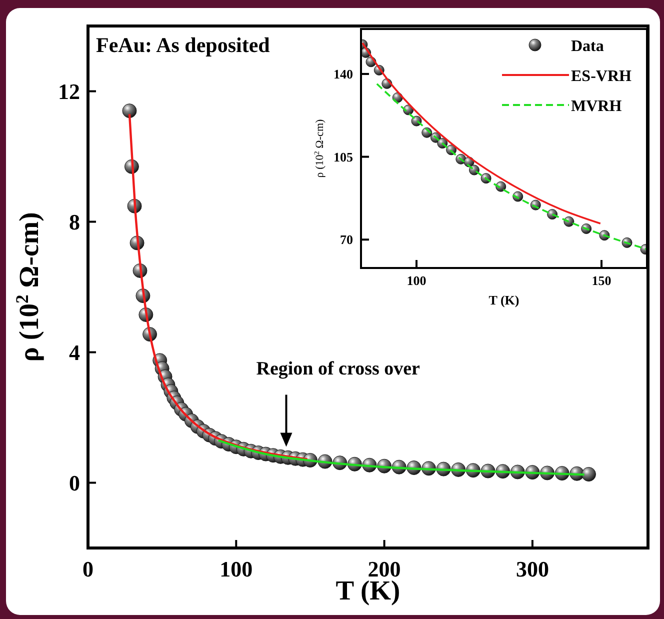 Image resolution: width=664 pixels, height=619 pixels. What do you see at coordinates (74, 221) in the screenshot?
I see `y-tick-label: 8` at bounding box center [74, 221].